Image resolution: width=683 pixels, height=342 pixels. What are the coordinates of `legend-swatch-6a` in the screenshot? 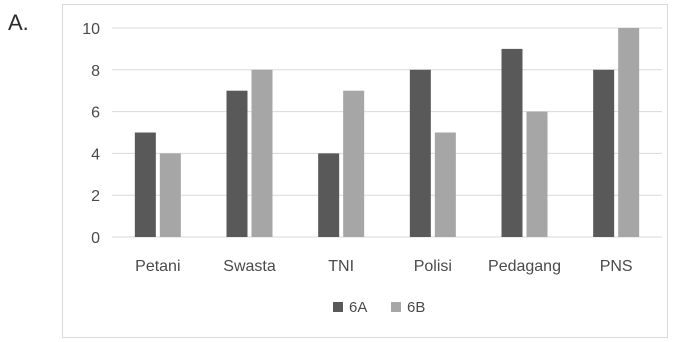 It's located at (338, 307).